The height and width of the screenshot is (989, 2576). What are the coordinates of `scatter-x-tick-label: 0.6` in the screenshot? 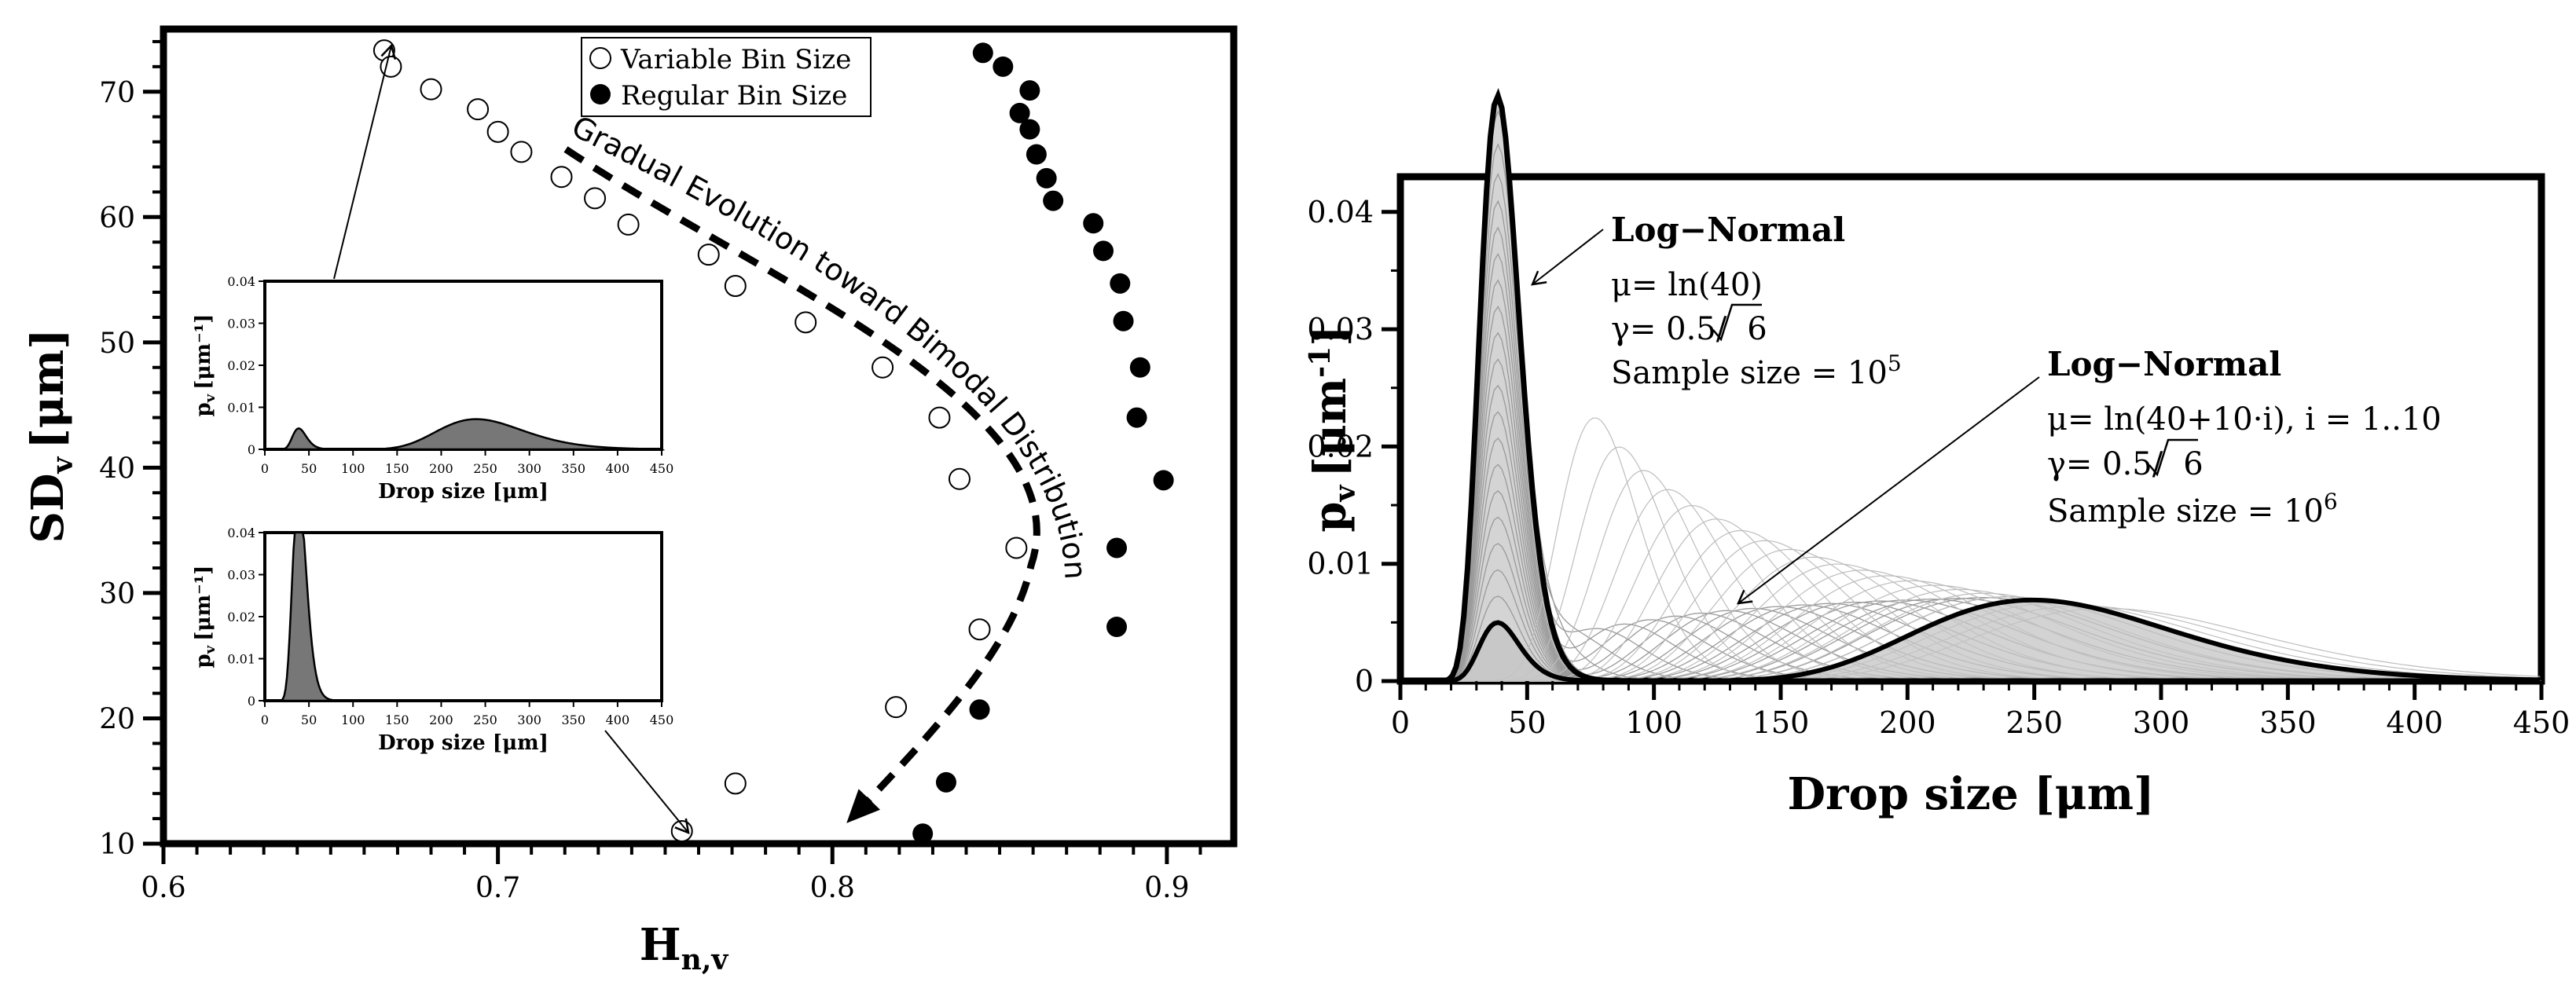 It's located at (163, 888).